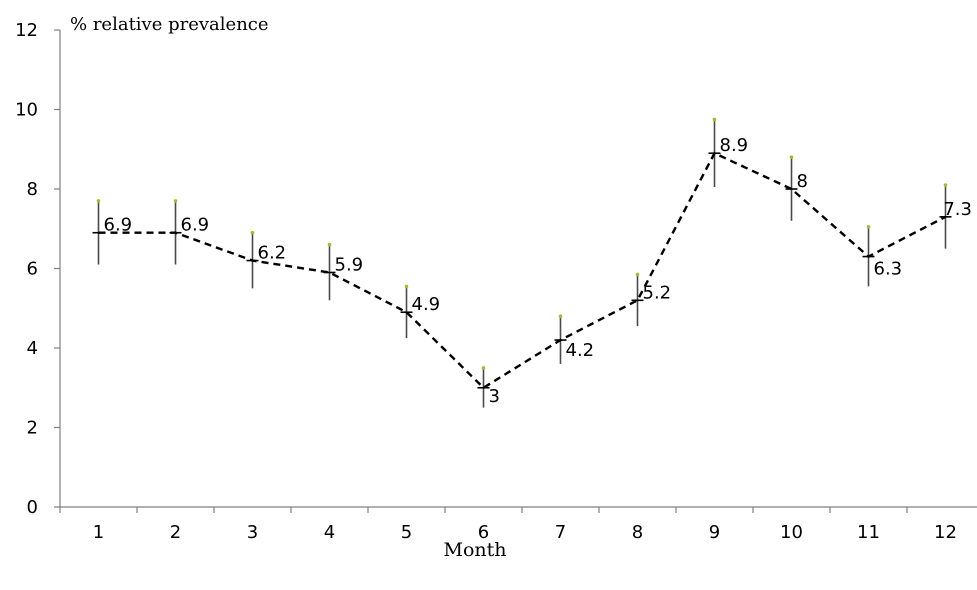 The height and width of the screenshot is (590, 977). What do you see at coordinates (508, 525) in the screenshot?
I see `x-ticks: 1 2 3 4 5 6 7 8 9 10 11 12` at bounding box center [508, 525].